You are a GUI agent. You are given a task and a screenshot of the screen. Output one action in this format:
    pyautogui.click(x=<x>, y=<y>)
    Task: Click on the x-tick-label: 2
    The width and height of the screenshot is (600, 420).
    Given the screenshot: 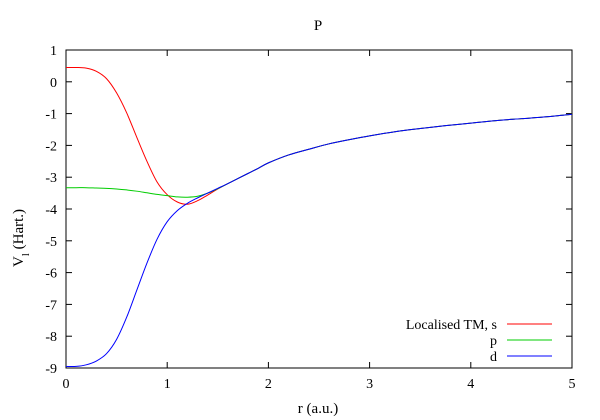 What is the action you would take?
    pyautogui.click(x=268, y=384)
    